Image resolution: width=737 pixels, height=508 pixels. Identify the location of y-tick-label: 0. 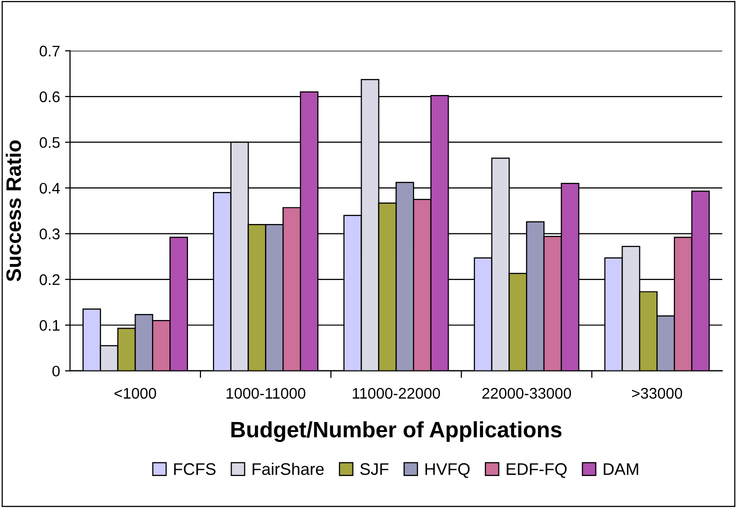
(56, 371).